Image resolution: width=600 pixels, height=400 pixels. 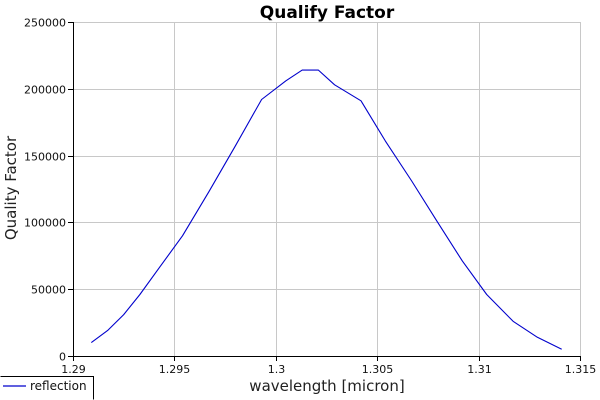 I want to click on y-axis-label: Quality Factor, so click(x=11, y=187).